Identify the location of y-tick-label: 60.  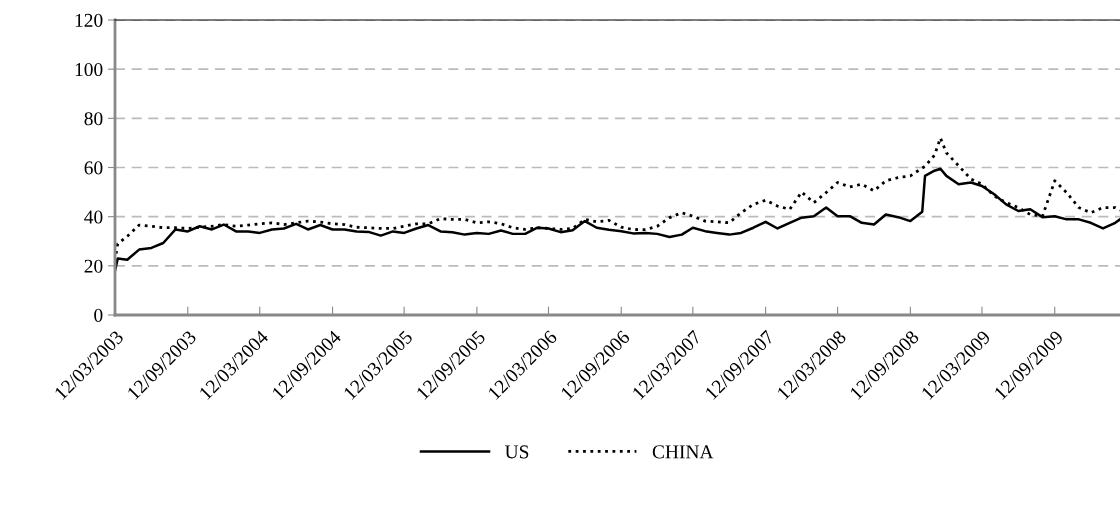
(93, 168).